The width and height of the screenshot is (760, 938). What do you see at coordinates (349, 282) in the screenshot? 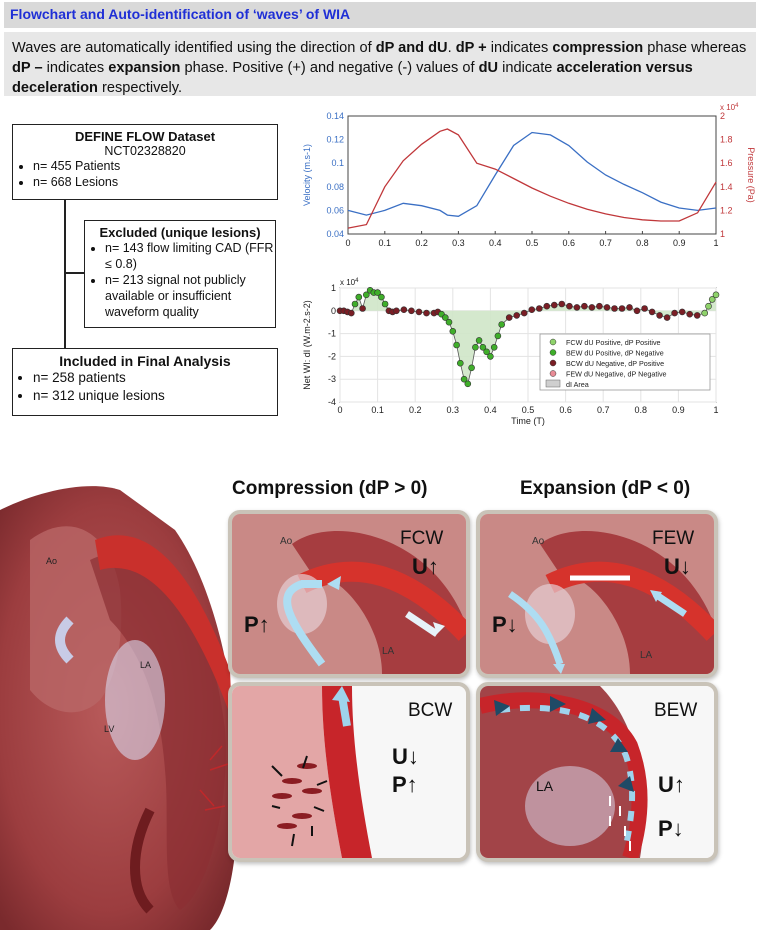
I see `y-exponent: x 104` at bounding box center [349, 282].